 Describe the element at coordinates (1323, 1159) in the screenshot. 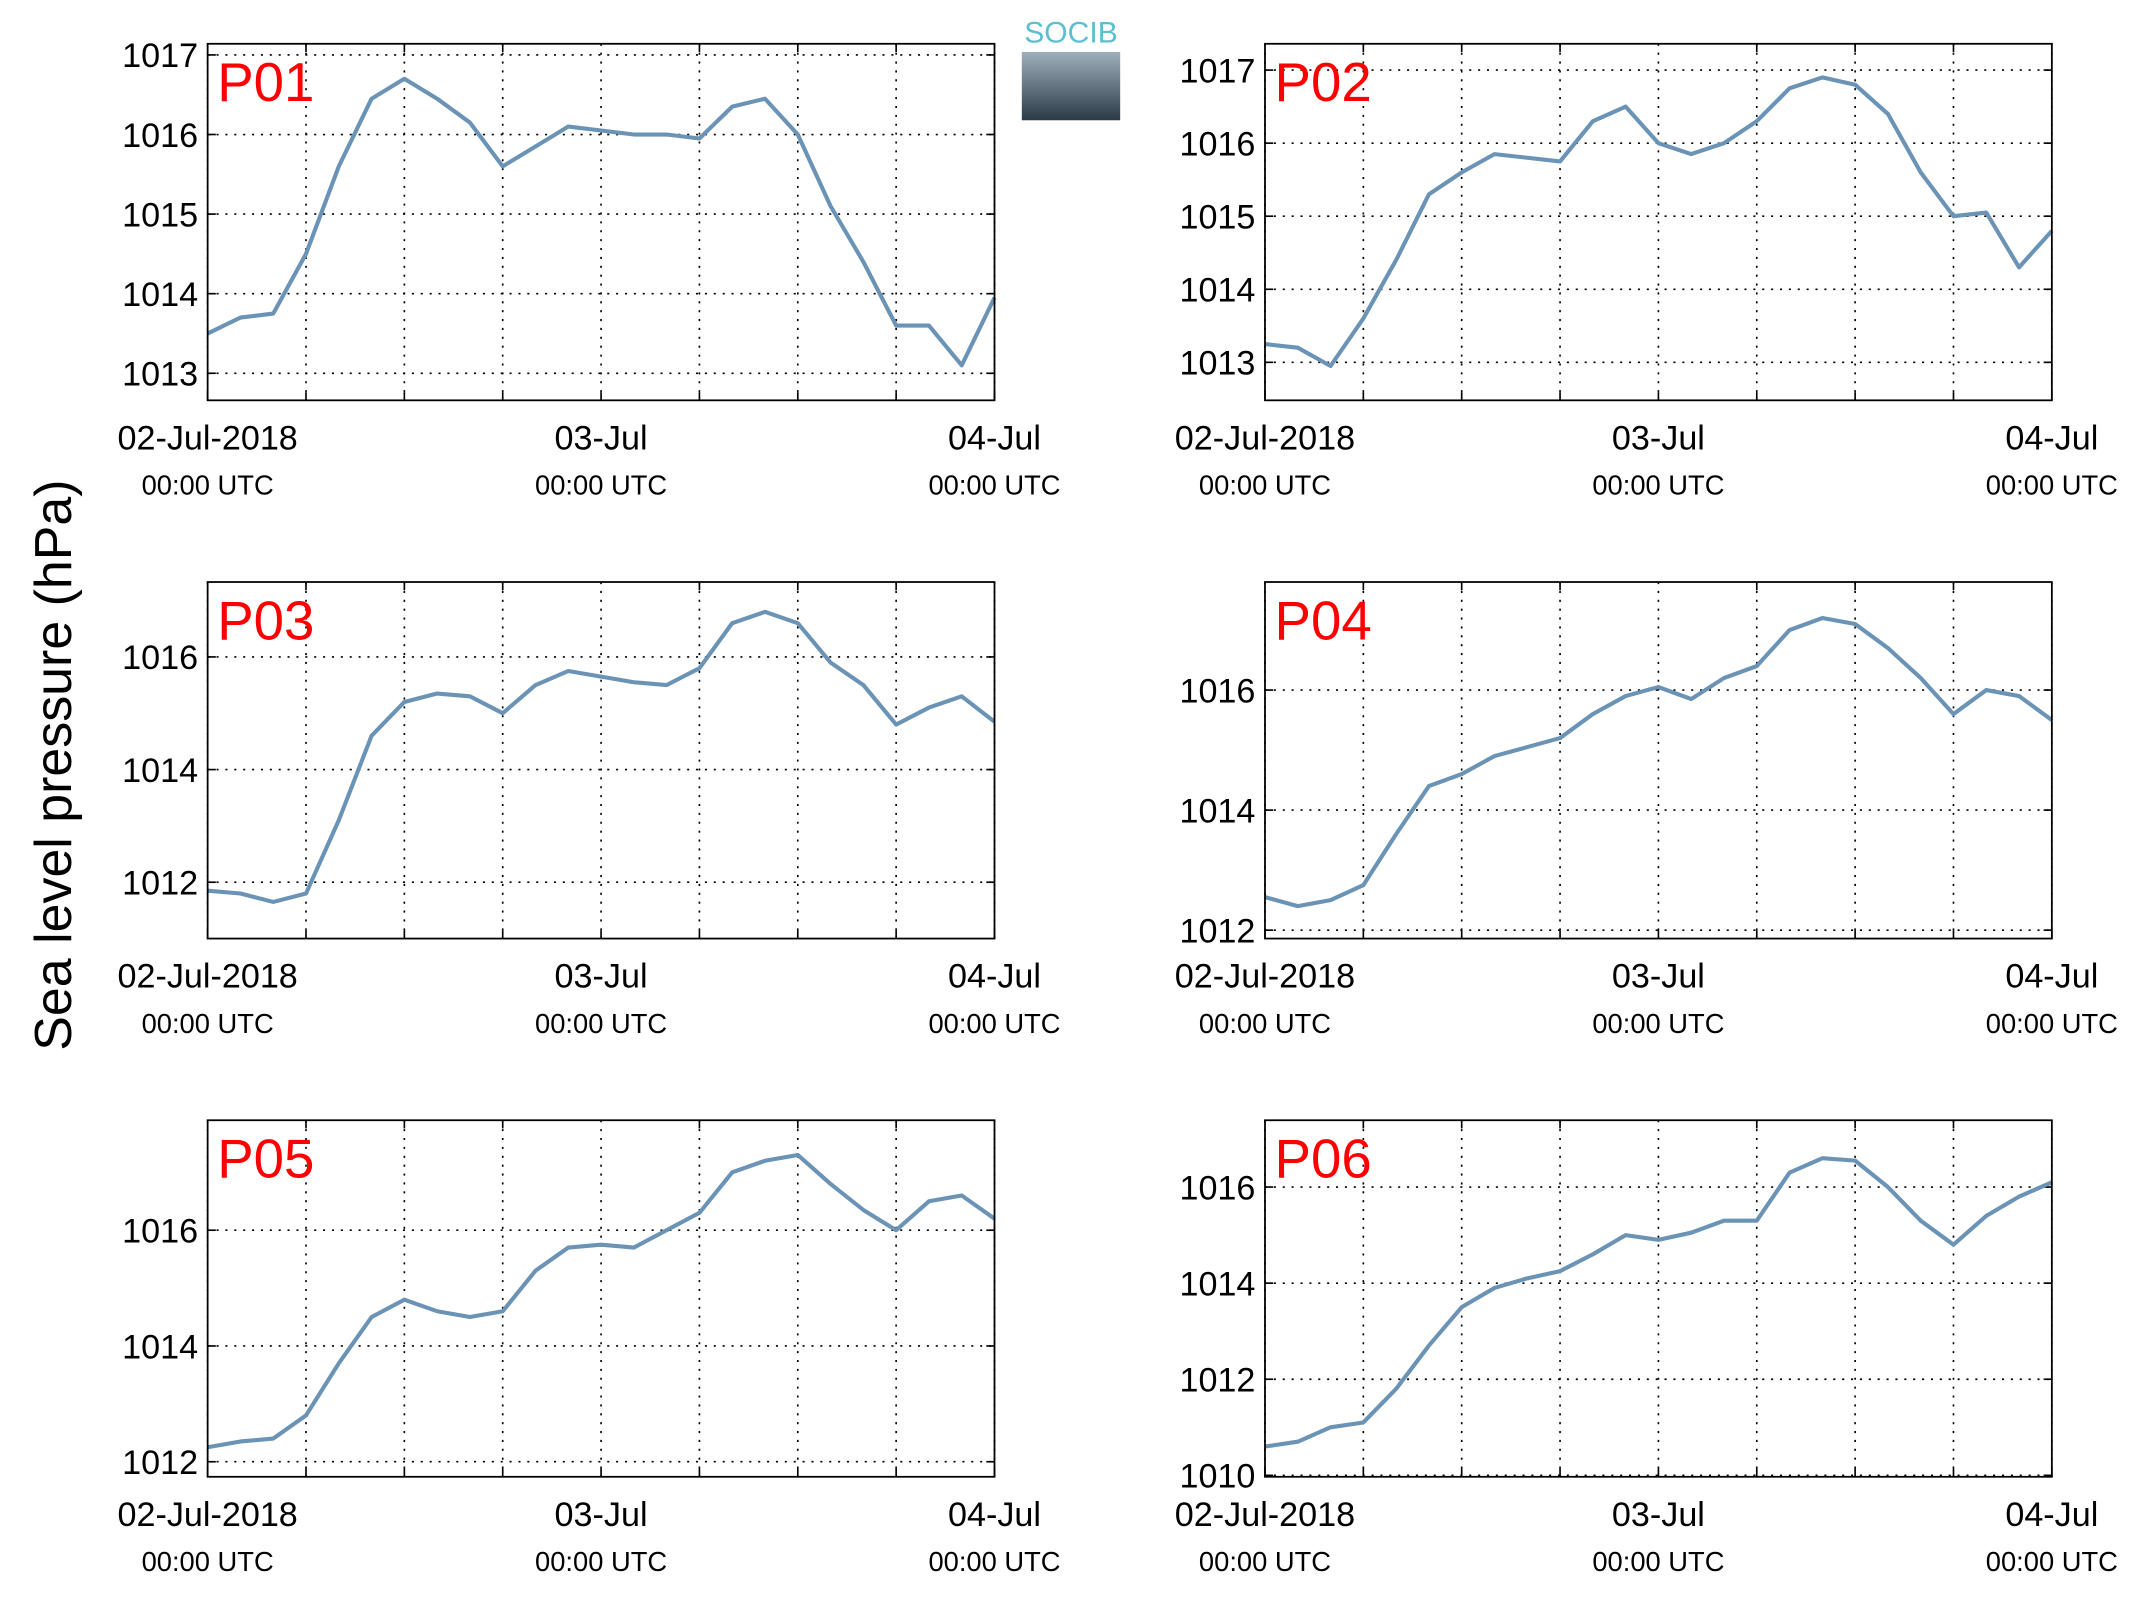

I see `panel-title: P06` at that location.